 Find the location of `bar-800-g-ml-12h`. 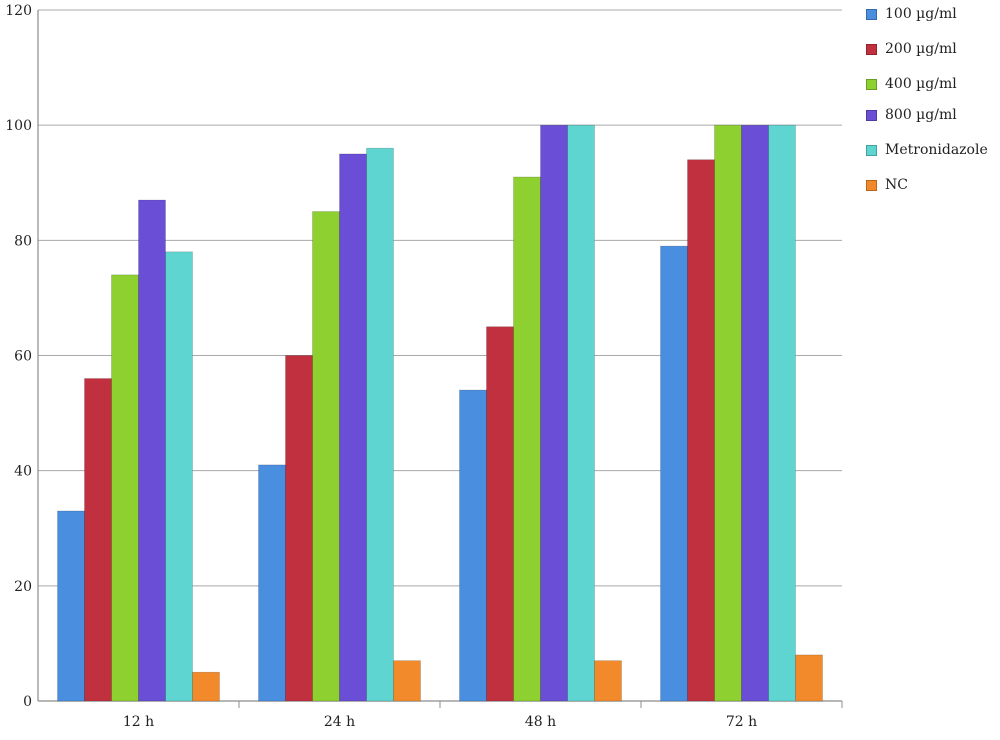

bar-800-g-ml-12h is located at coordinates (152, 450).